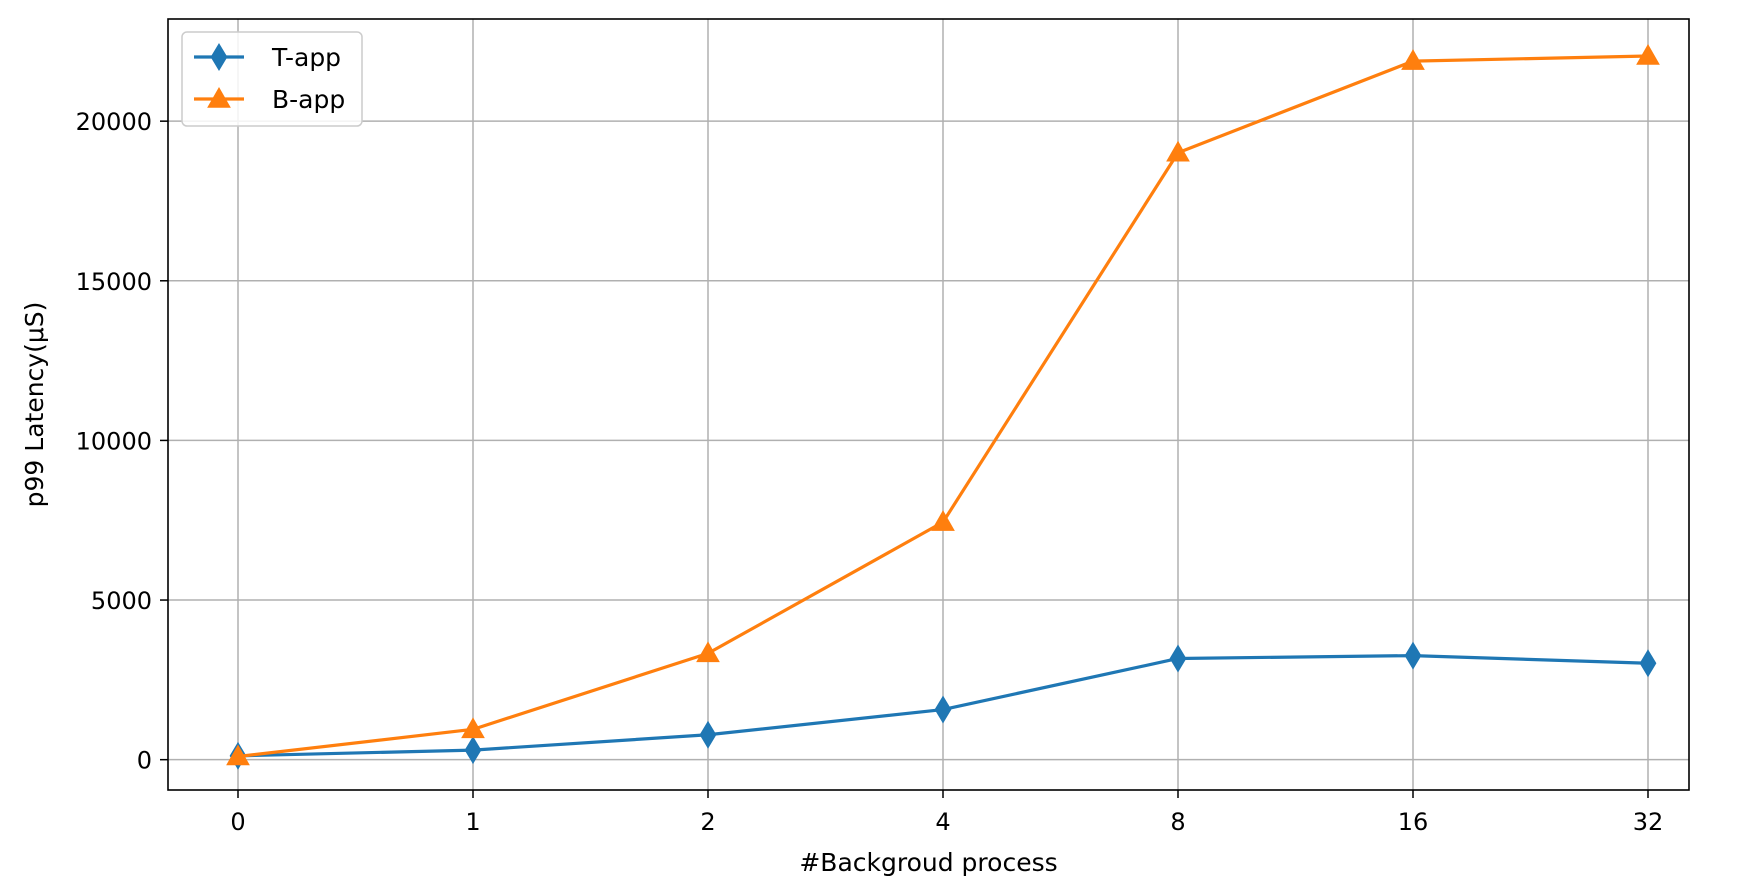  Describe the element at coordinates (472, 822) in the screenshot. I see `x-tick-label: 1` at that location.